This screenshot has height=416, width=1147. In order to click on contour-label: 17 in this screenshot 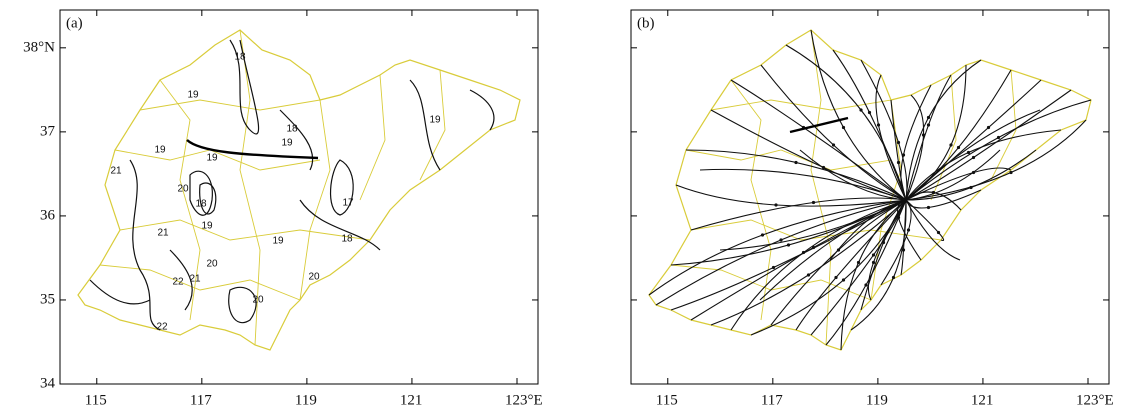, I will do `click(348, 203)`.